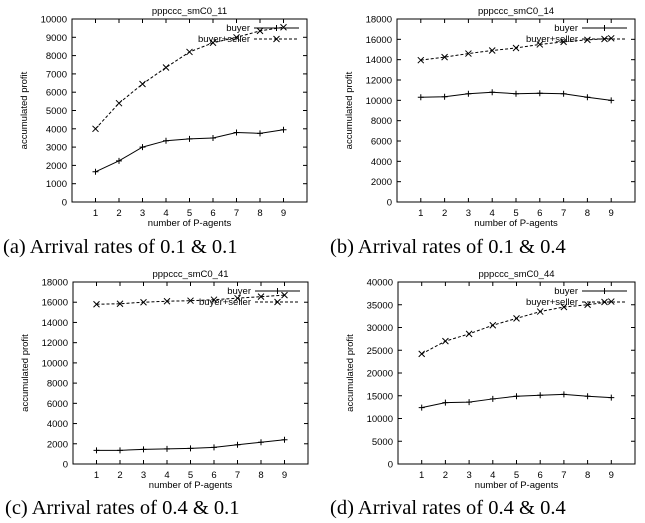 This screenshot has height=523, width=645. I want to click on y-tick-label: 35000, so click(380, 305).